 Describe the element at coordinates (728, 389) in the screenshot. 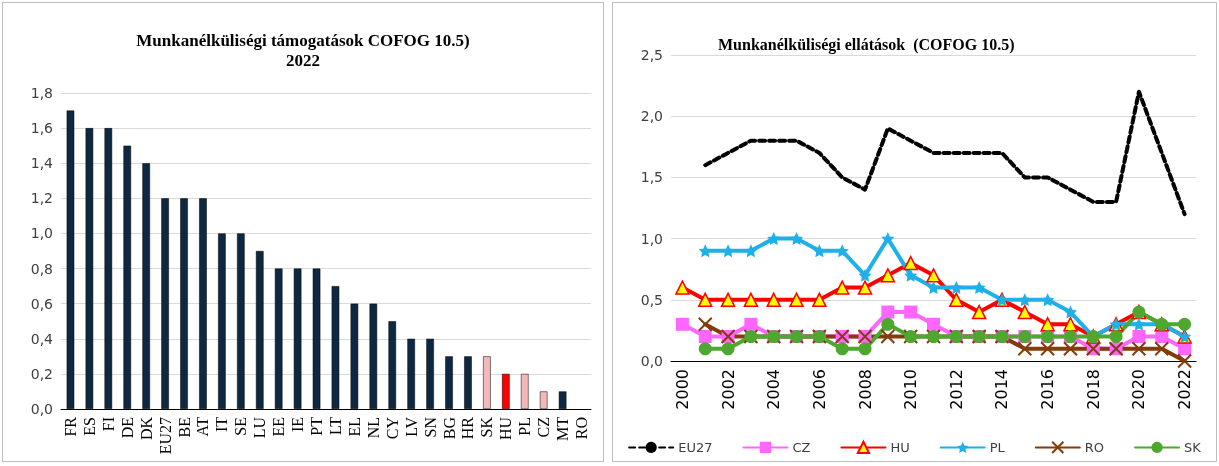

I see `x-tick-label: 2002` at that location.